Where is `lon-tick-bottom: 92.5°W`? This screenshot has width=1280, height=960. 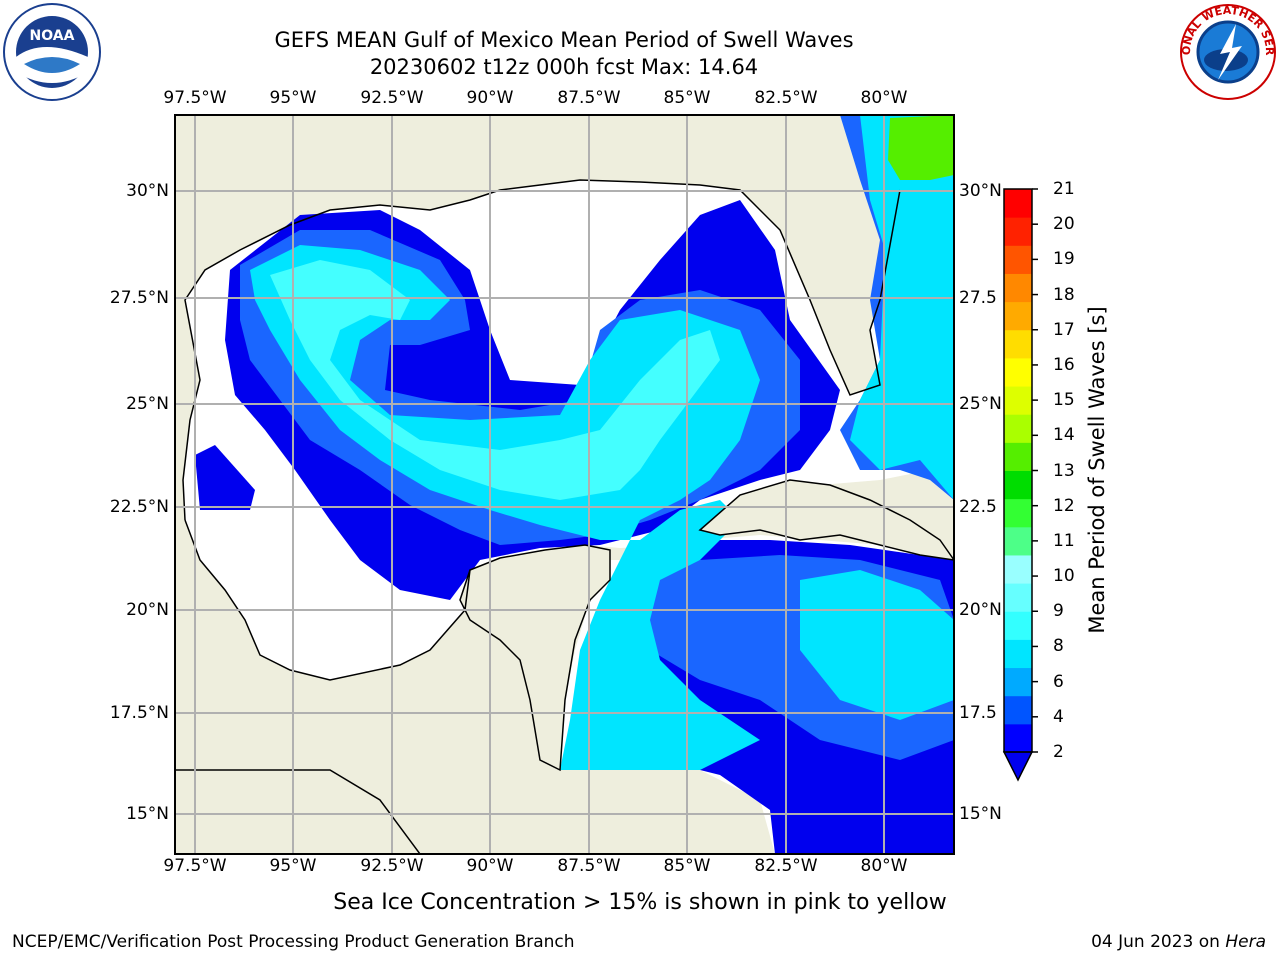
lon-tick-bottom: 92.5°W is located at coordinates (392, 866).